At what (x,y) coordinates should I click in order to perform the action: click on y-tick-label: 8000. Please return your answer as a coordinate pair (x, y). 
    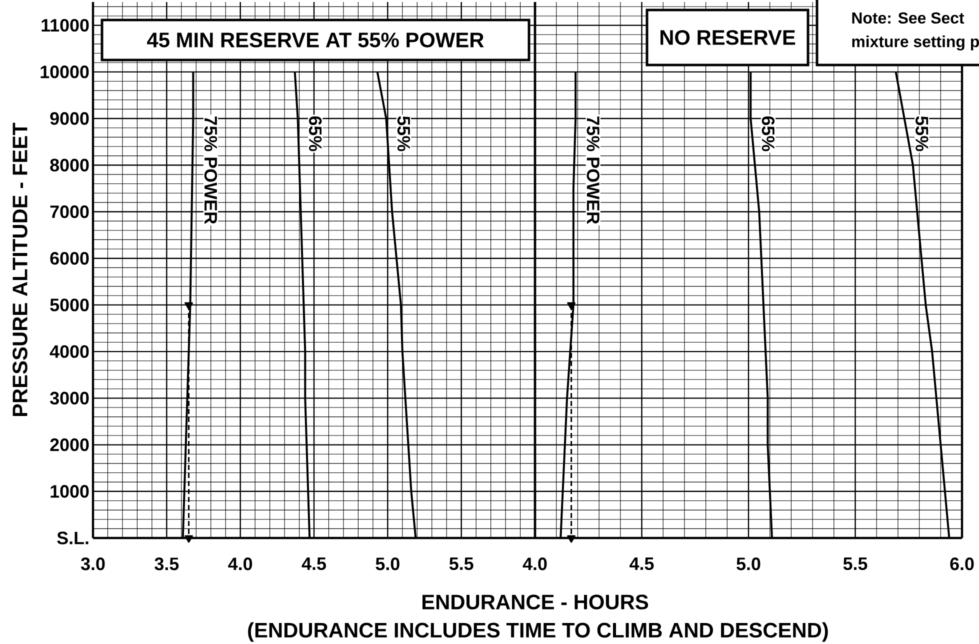
    Looking at the image, I should click on (69, 165).